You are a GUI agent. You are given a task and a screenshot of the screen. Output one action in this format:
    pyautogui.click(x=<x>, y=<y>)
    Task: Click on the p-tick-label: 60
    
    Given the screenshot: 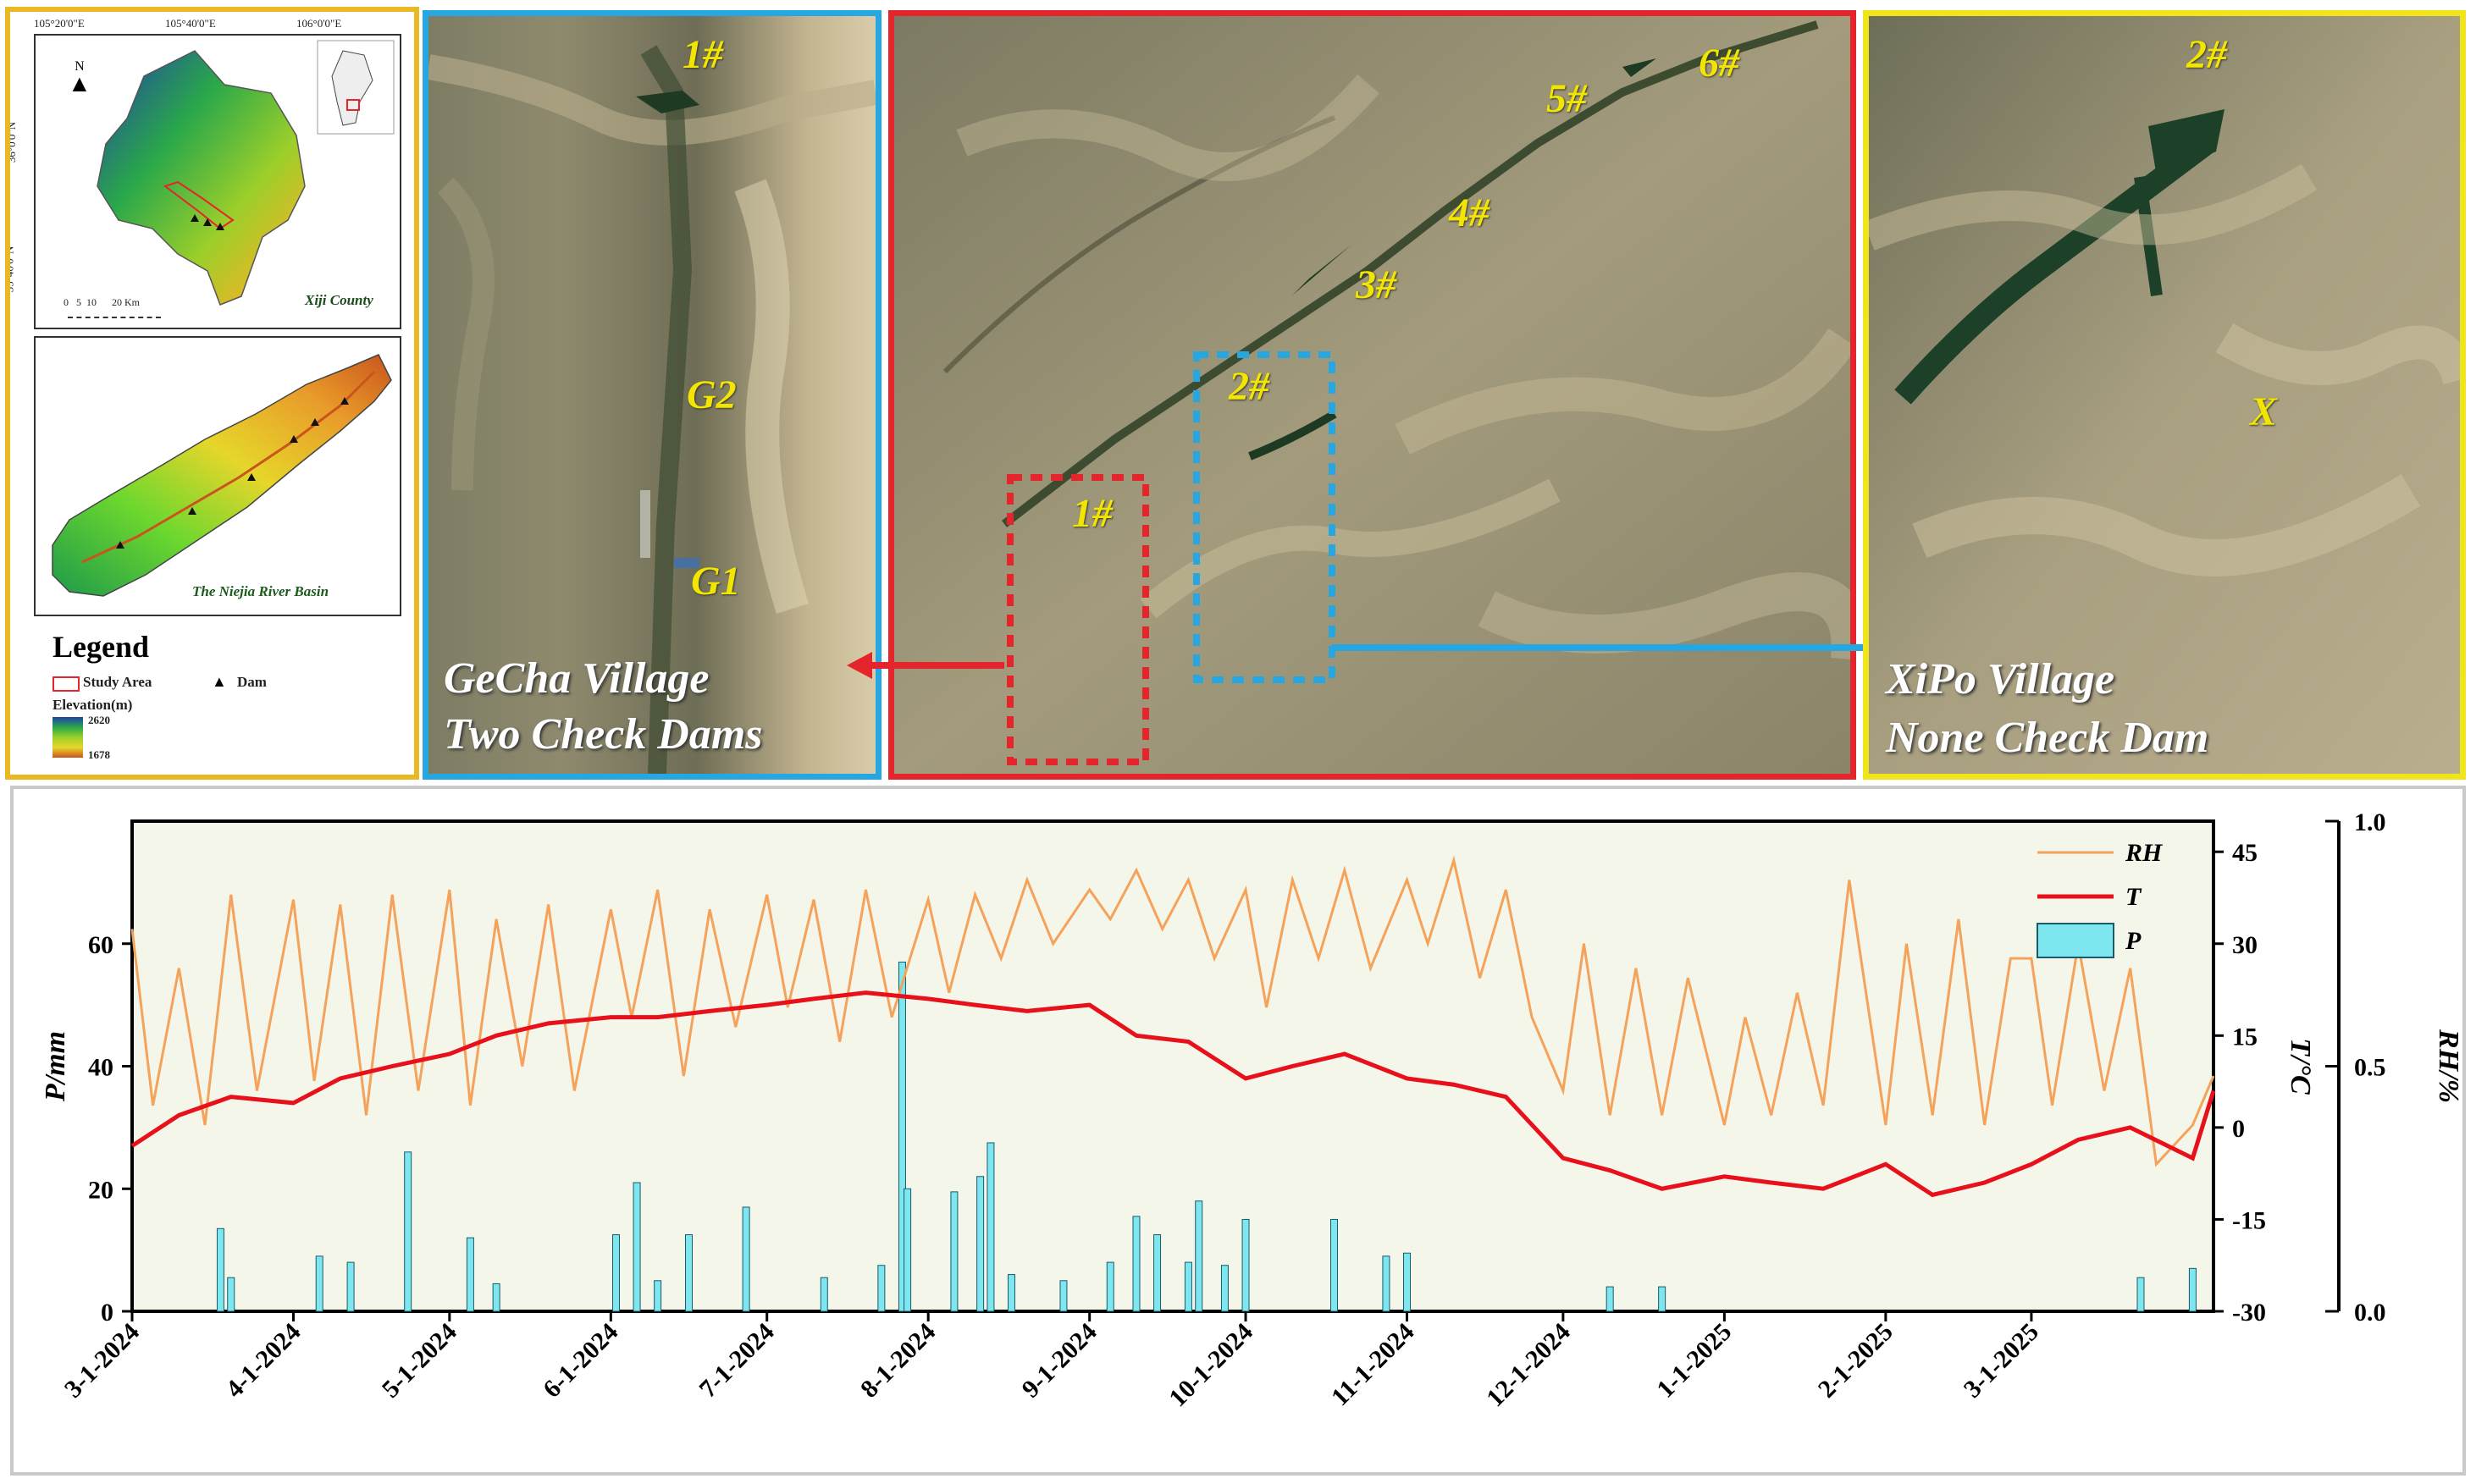 What is the action you would take?
    pyautogui.click(x=100, y=945)
    